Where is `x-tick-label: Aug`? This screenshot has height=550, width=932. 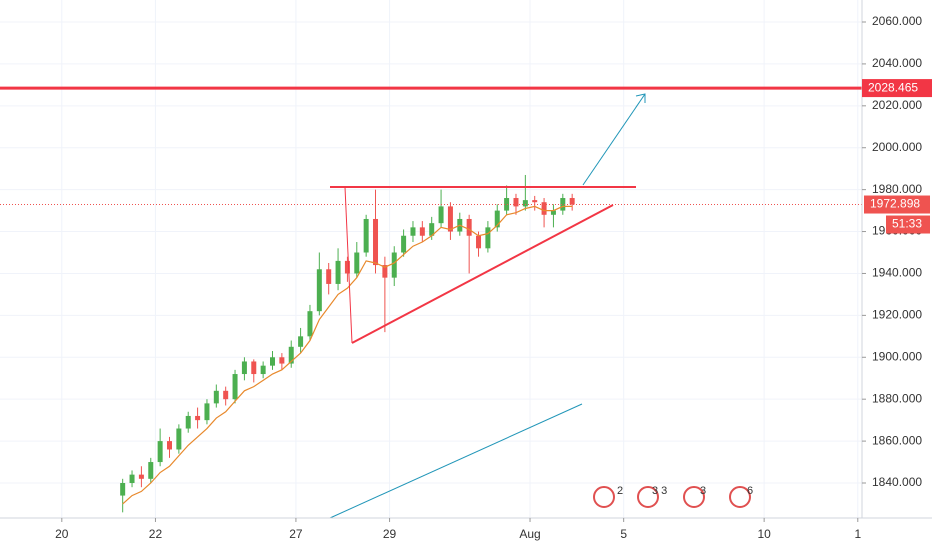 x-tick-label: Aug is located at coordinates (529, 534).